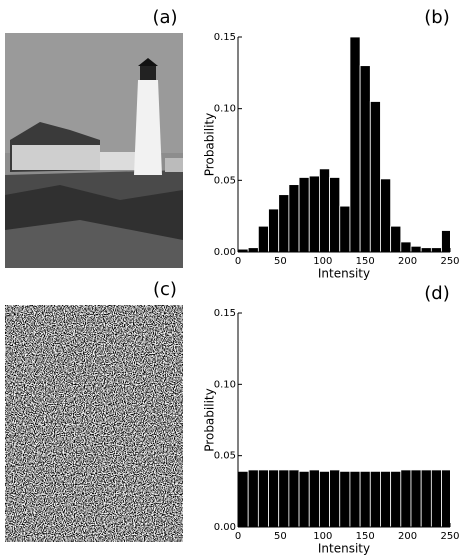 This screenshot has height=557, width=459. I want to click on panel-label: (d), so click(436, 293).